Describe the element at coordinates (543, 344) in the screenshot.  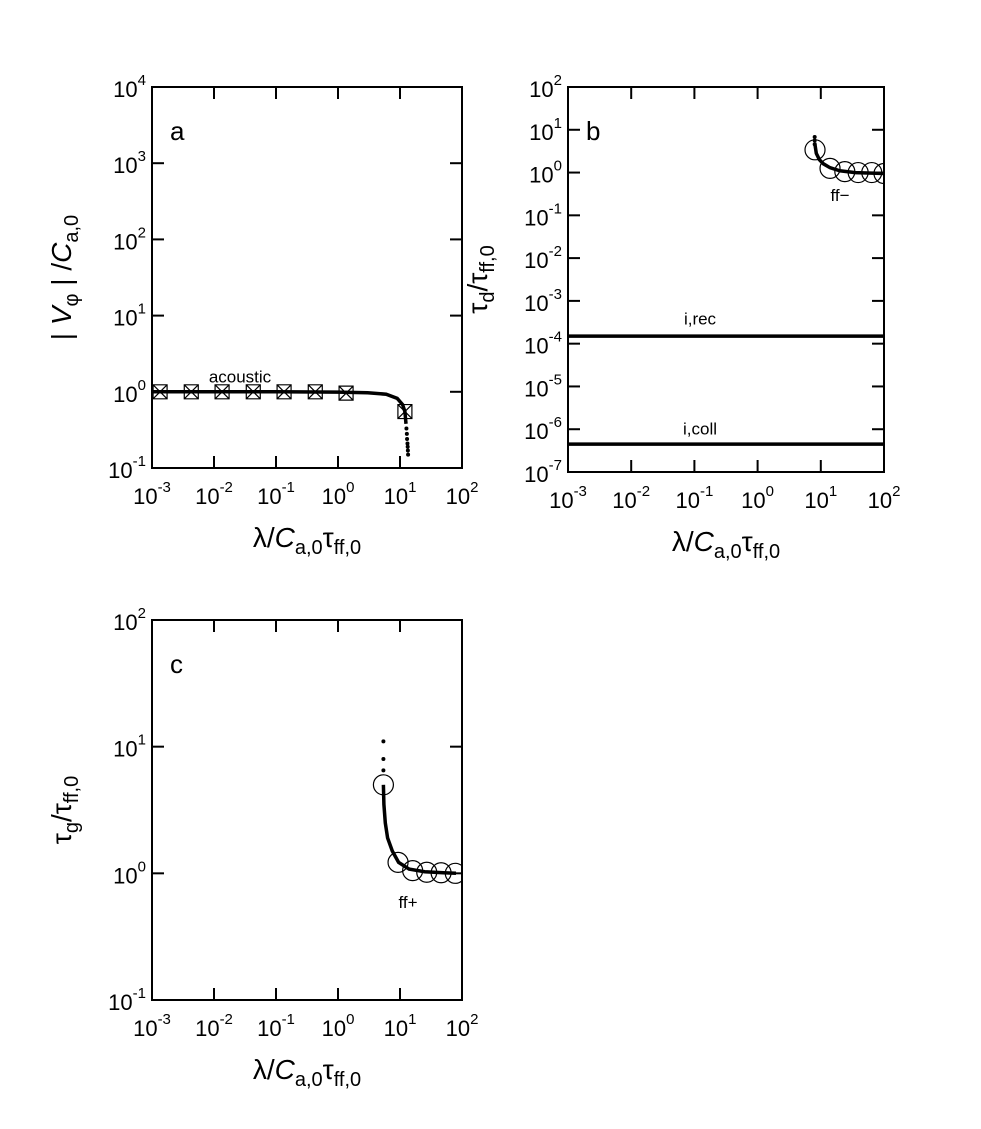
I see `y-tick-label: 10⁻⁴` at that location.